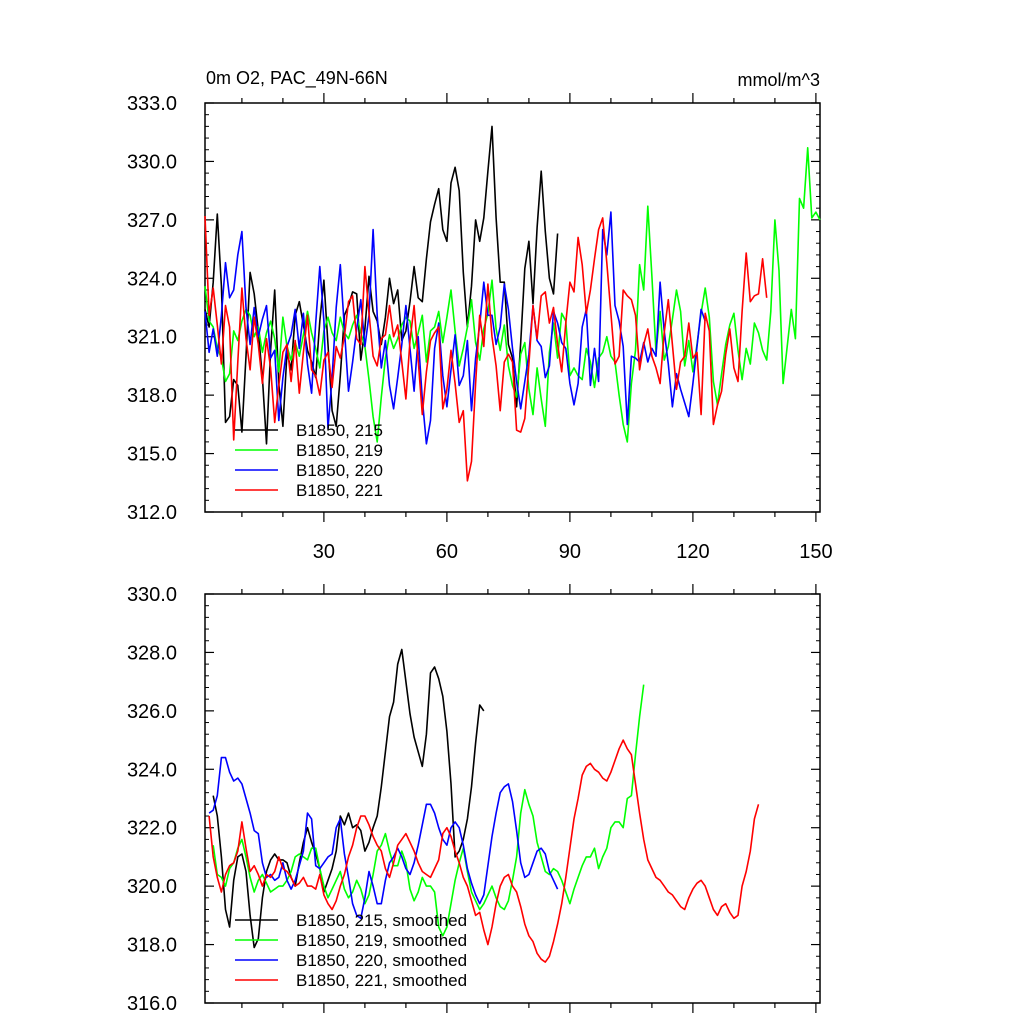 This screenshot has width=1024, height=1024. Describe the element at coordinates (381, 940) in the screenshot. I see `legend-label: B1850, 219, smoothed` at that location.